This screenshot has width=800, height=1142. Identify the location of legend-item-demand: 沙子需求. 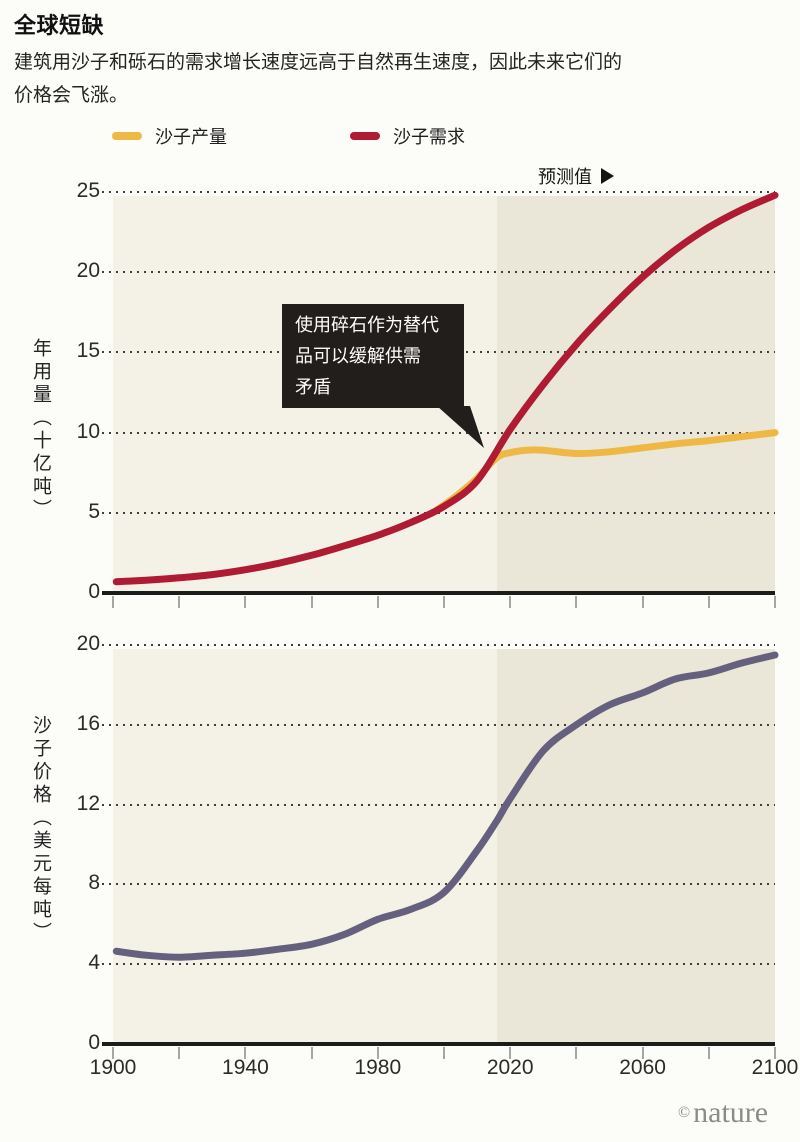
(407, 136).